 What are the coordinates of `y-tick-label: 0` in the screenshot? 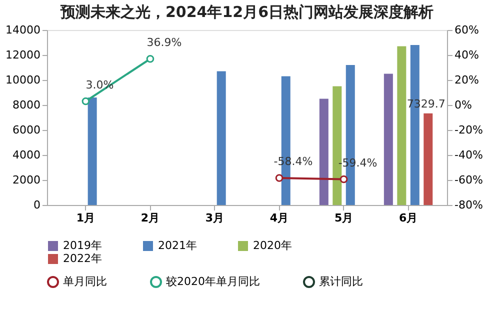 It's located at (37, 205).